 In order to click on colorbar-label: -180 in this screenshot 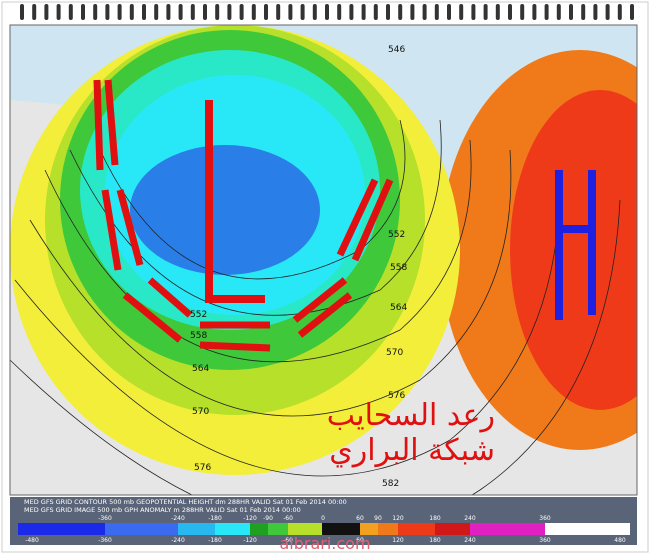, I will do `click(215, 540)`.